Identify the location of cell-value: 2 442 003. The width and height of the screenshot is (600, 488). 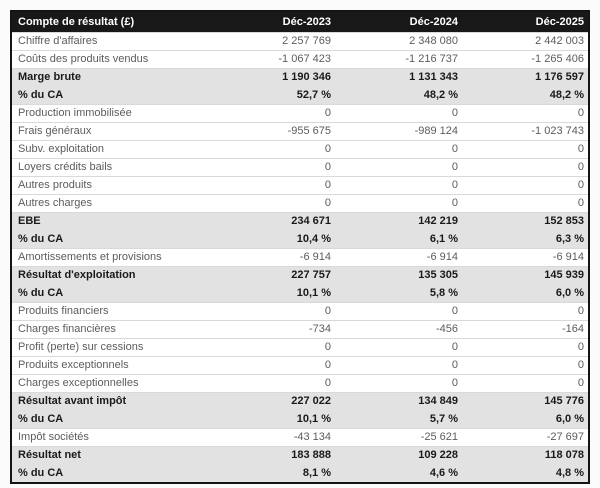
(525, 41).